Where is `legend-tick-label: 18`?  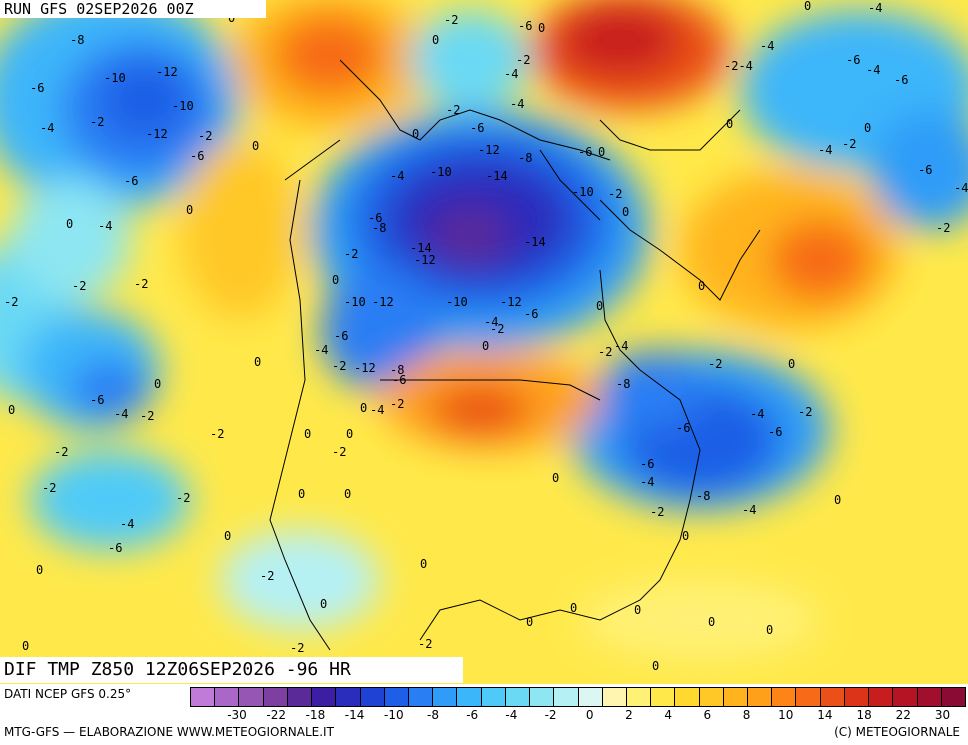 legend-tick-label: 18 is located at coordinates (864, 715).